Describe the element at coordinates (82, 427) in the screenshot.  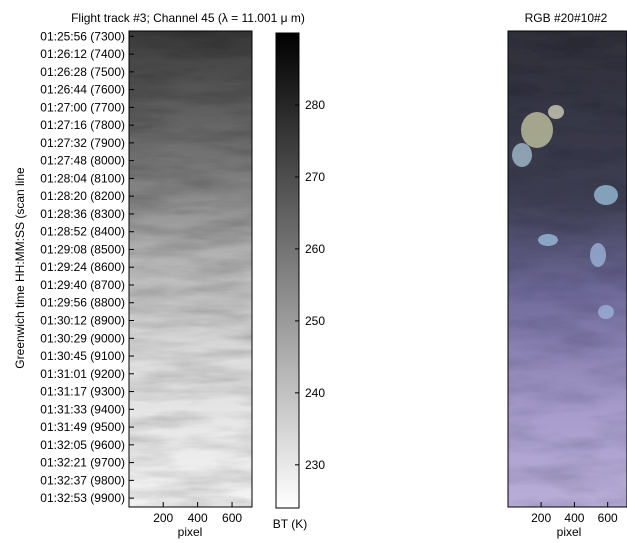
I see `left-y-tick-label: 01:31:49 (9500)` at that location.